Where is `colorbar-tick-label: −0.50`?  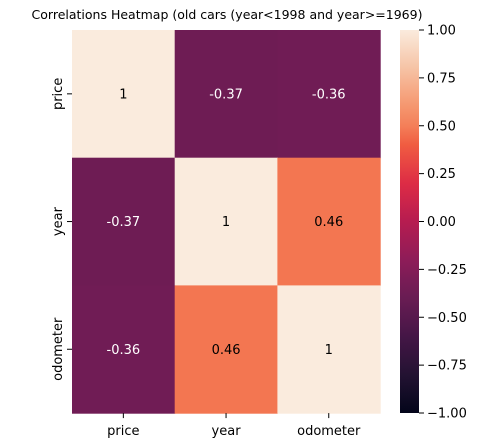
colorbar-tick-label: −0.50 is located at coordinates (447, 318).